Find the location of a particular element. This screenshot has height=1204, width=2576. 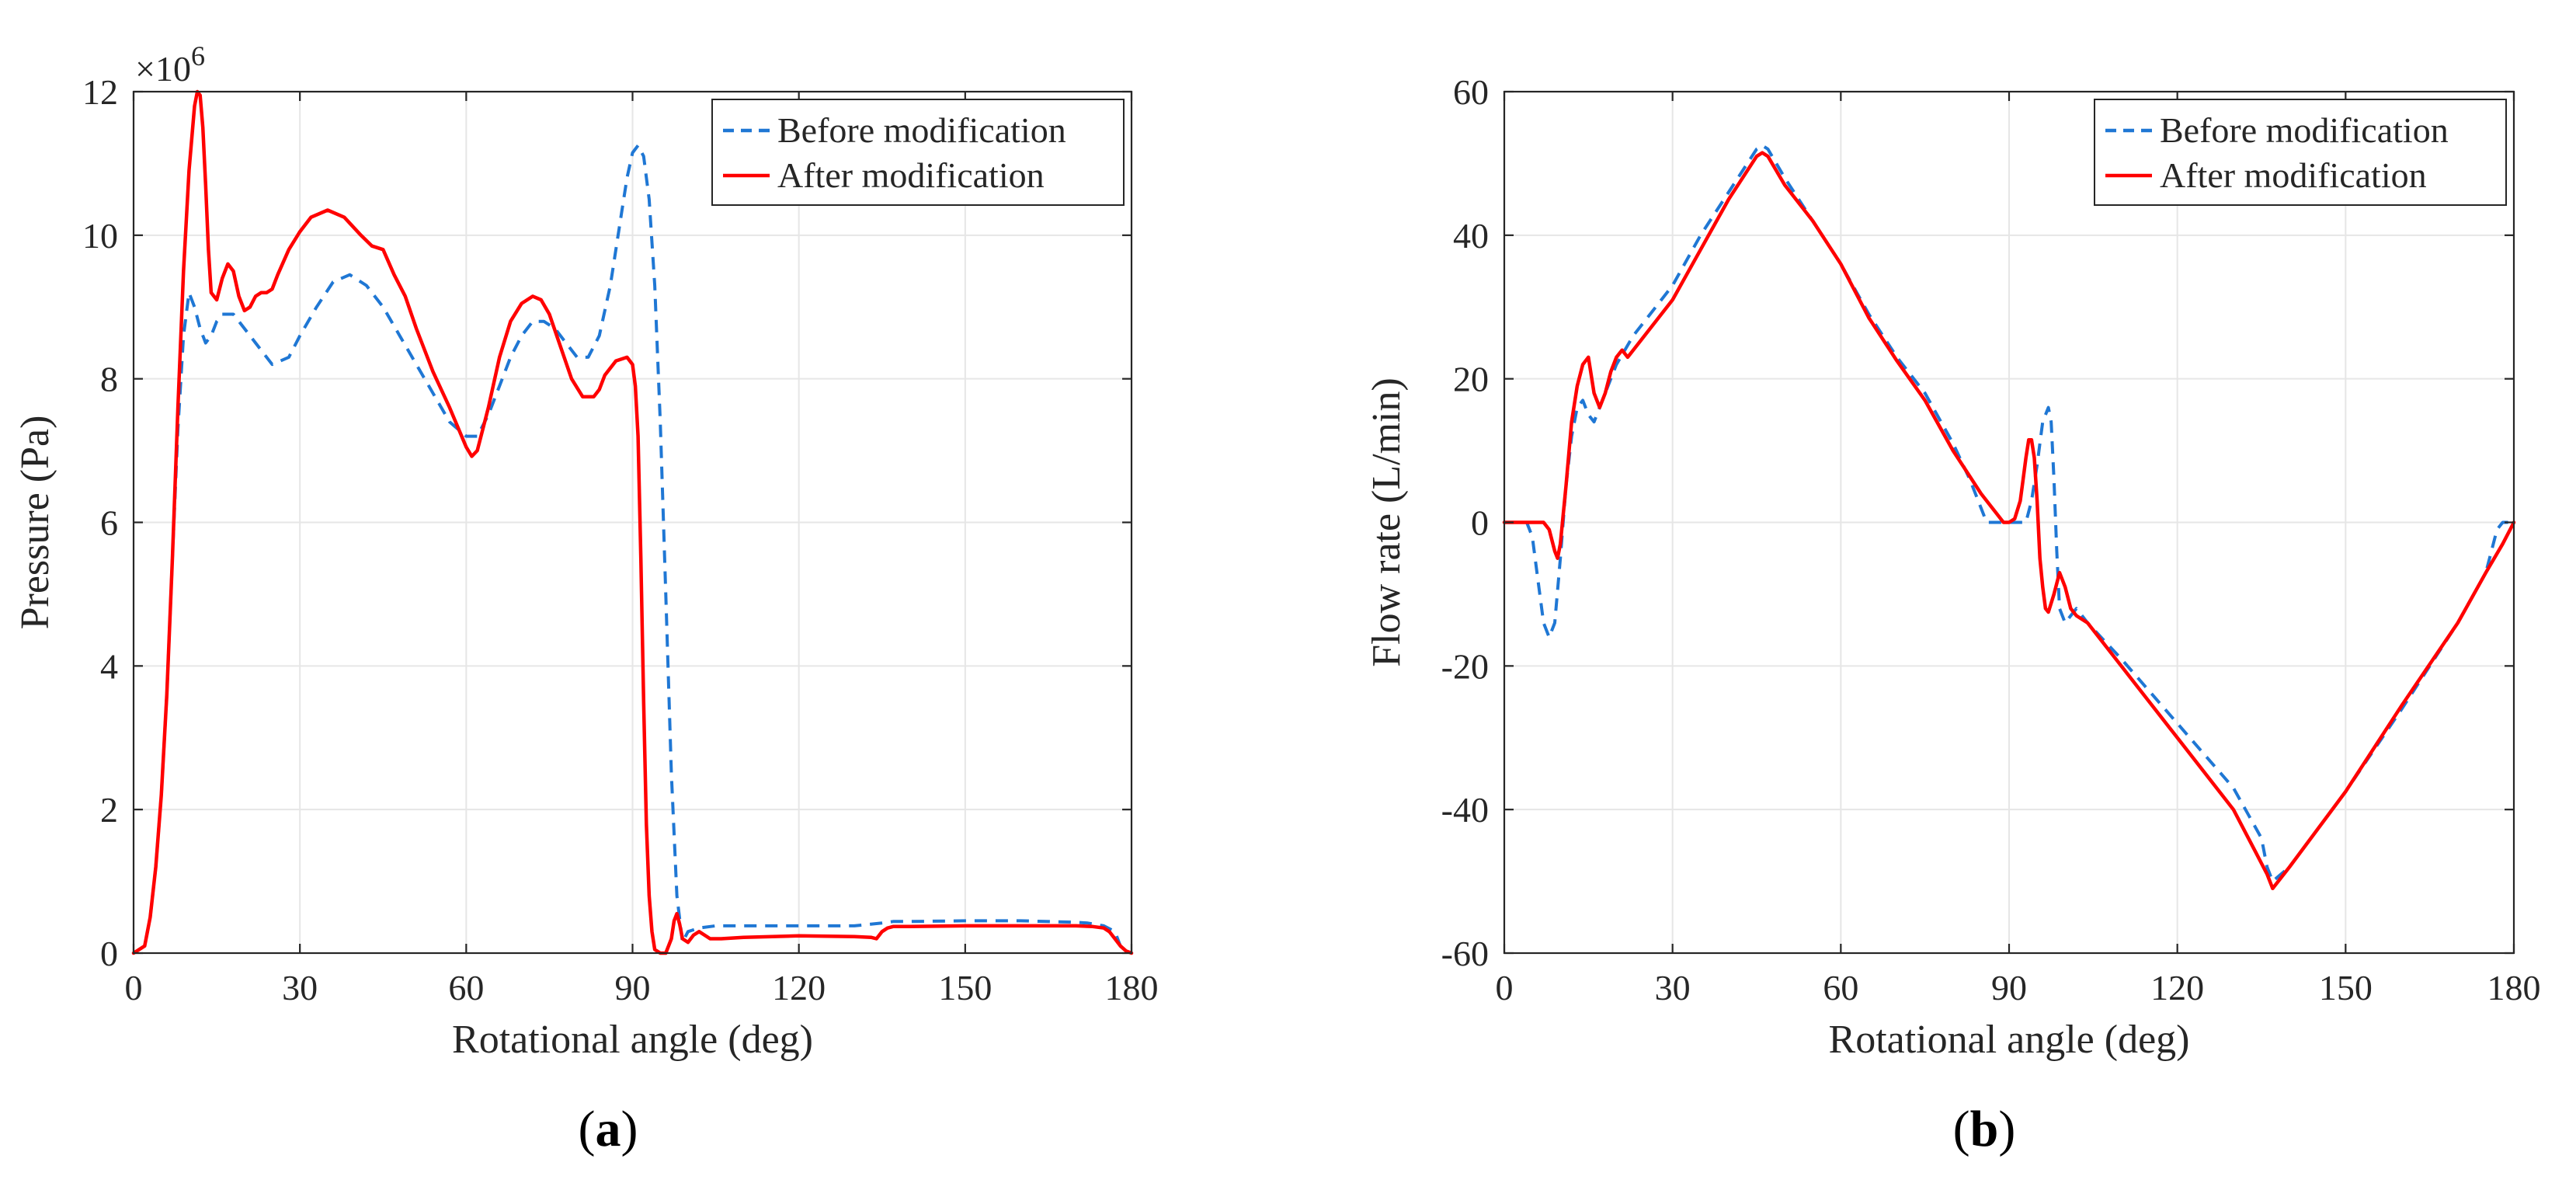

y-tick-label: 4 is located at coordinates (109, 666).